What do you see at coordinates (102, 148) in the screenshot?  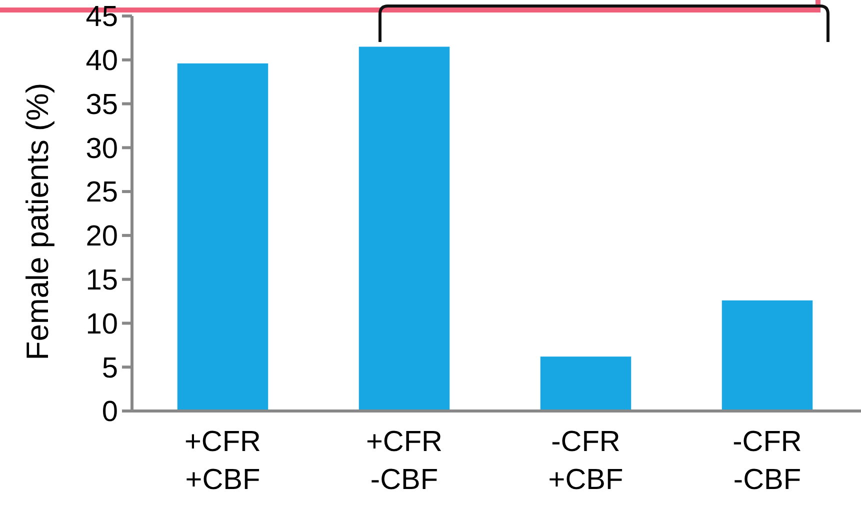 I see `y-tick-label: 30` at bounding box center [102, 148].